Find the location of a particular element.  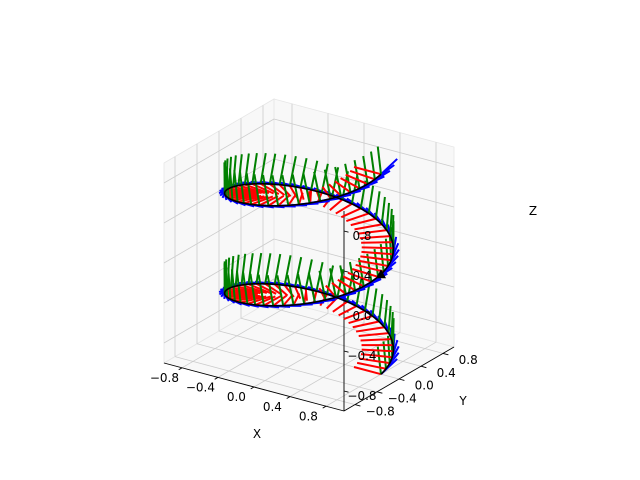

z-tick-label: 0.0 is located at coordinates (361, 316).